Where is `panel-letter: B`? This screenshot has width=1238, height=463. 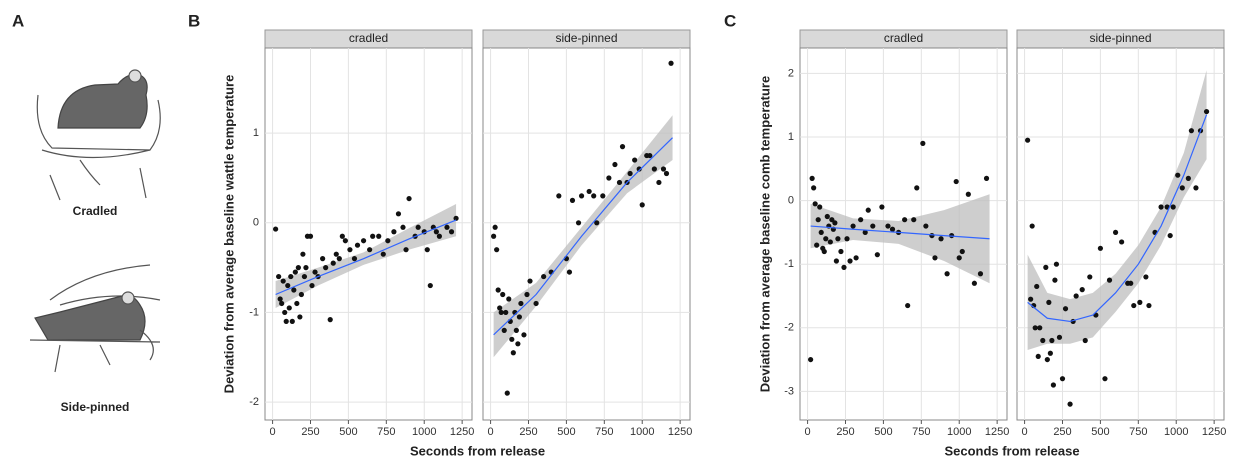 panel-letter: B is located at coordinates (194, 20).